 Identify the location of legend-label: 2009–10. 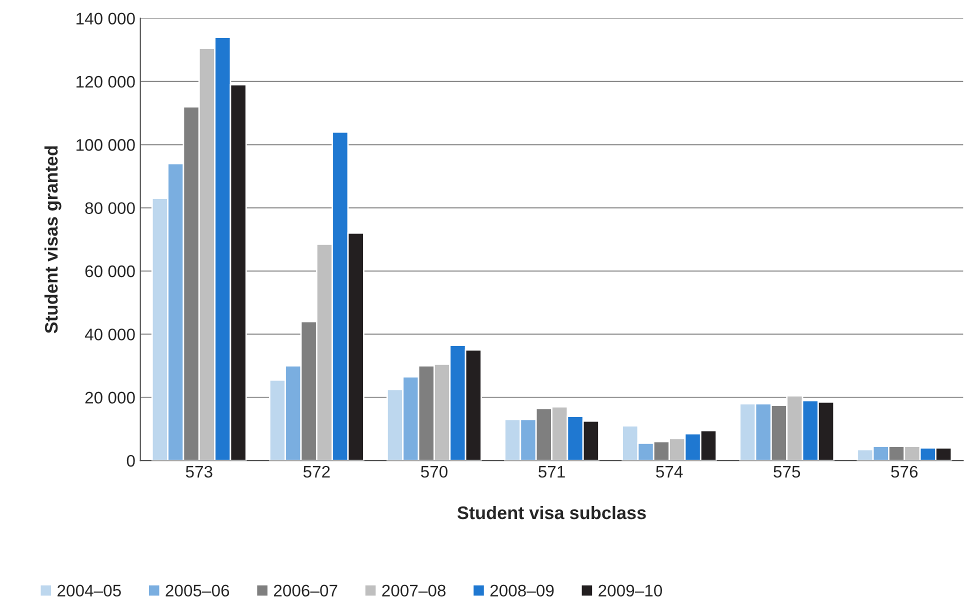
(630, 590).